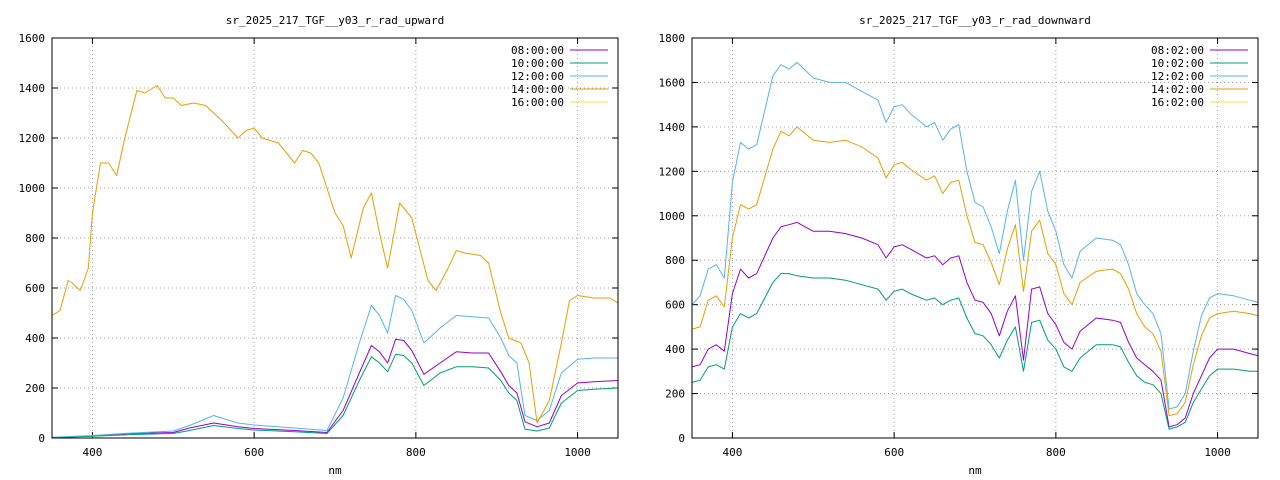 The width and height of the screenshot is (1280, 480). Describe the element at coordinates (975, 20) in the screenshot. I see `chart-title: sr_2025_217_TGF__y03_r_rad_downward` at that location.